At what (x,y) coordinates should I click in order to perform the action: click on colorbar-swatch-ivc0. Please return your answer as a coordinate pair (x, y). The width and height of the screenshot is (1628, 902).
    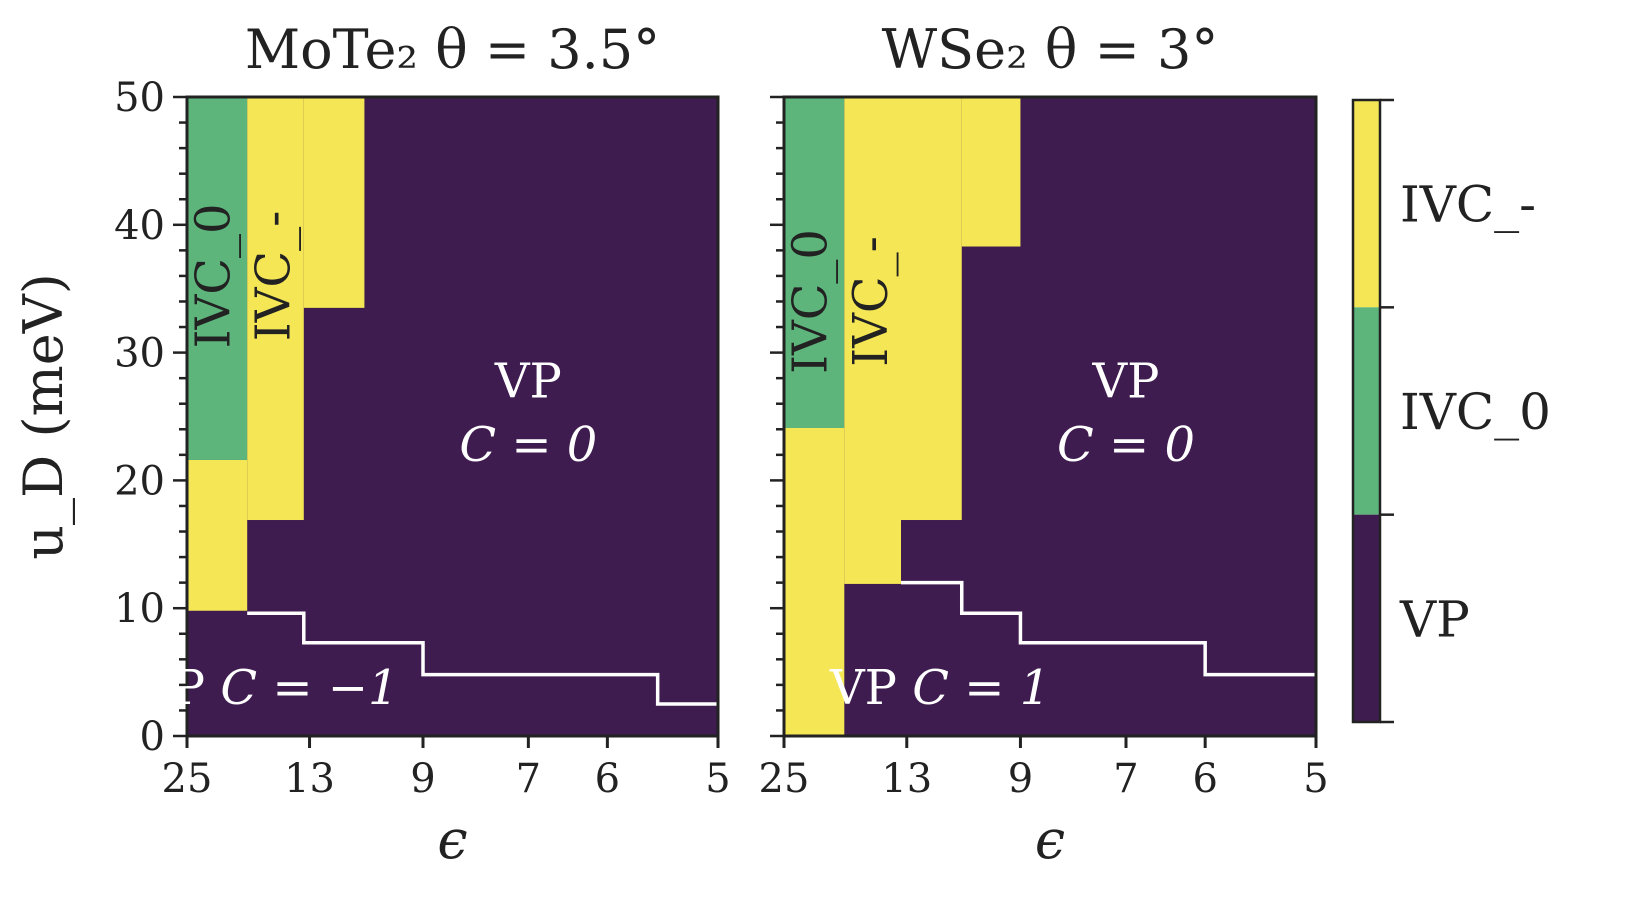
    Looking at the image, I should click on (1366, 411).